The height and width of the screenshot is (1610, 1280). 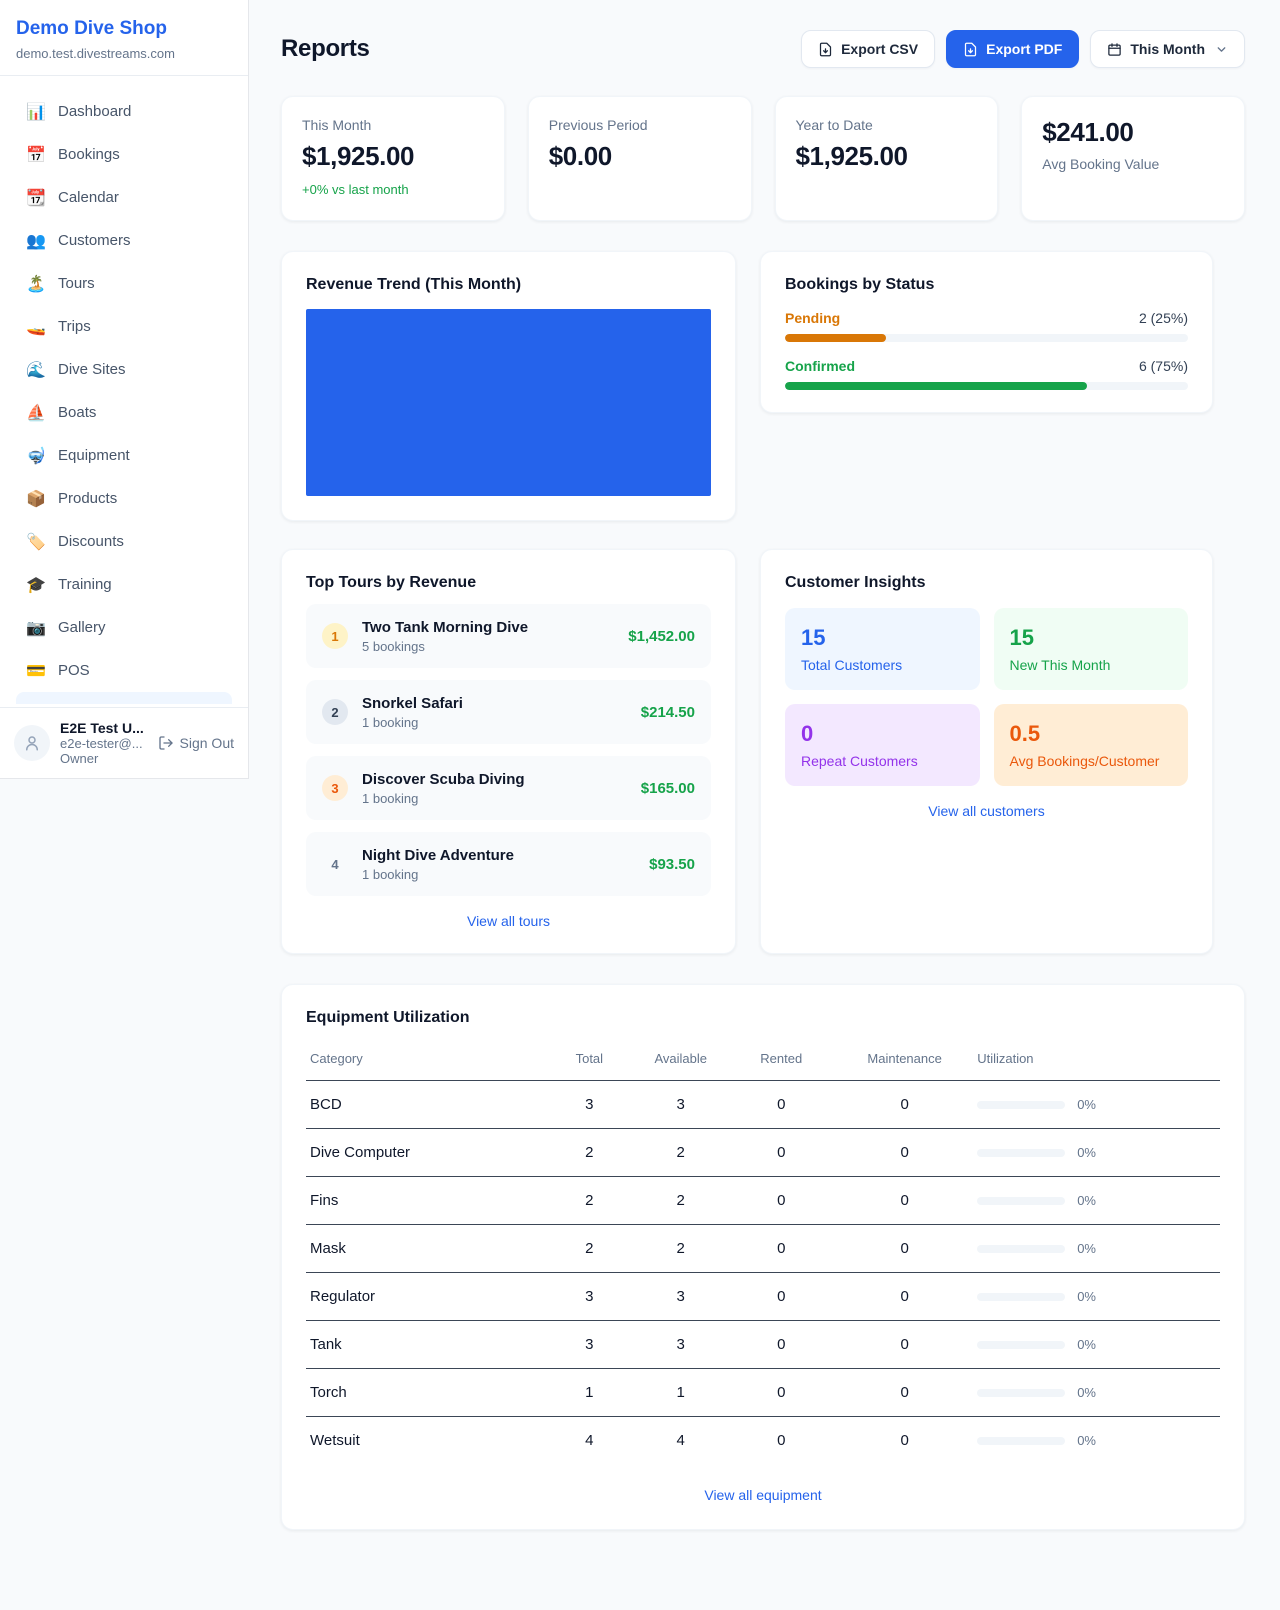 I want to click on sidebar-item-equipment: 🤿 Equipment, so click(x=124, y=455).